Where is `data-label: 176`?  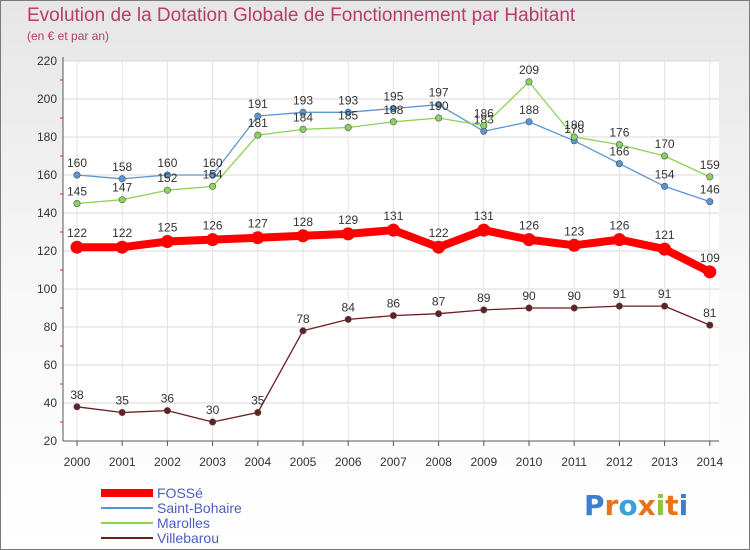
data-label: 176 is located at coordinates (619, 133).